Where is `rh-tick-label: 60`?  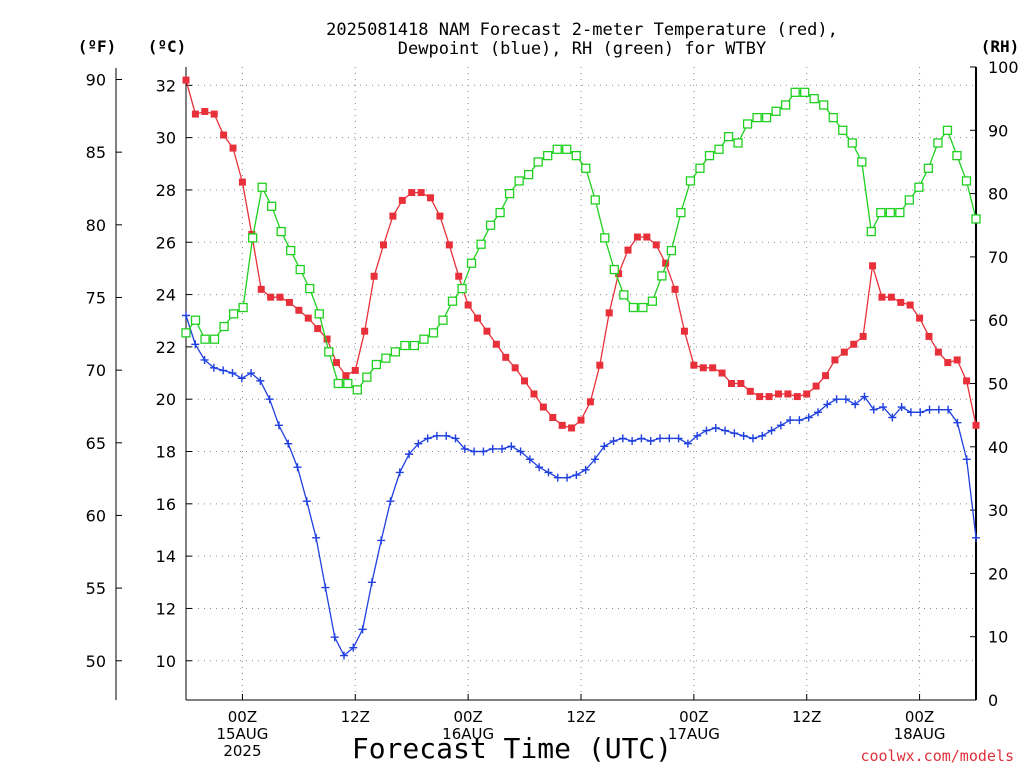
rh-tick-label: 60 is located at coordinates (998, 320).